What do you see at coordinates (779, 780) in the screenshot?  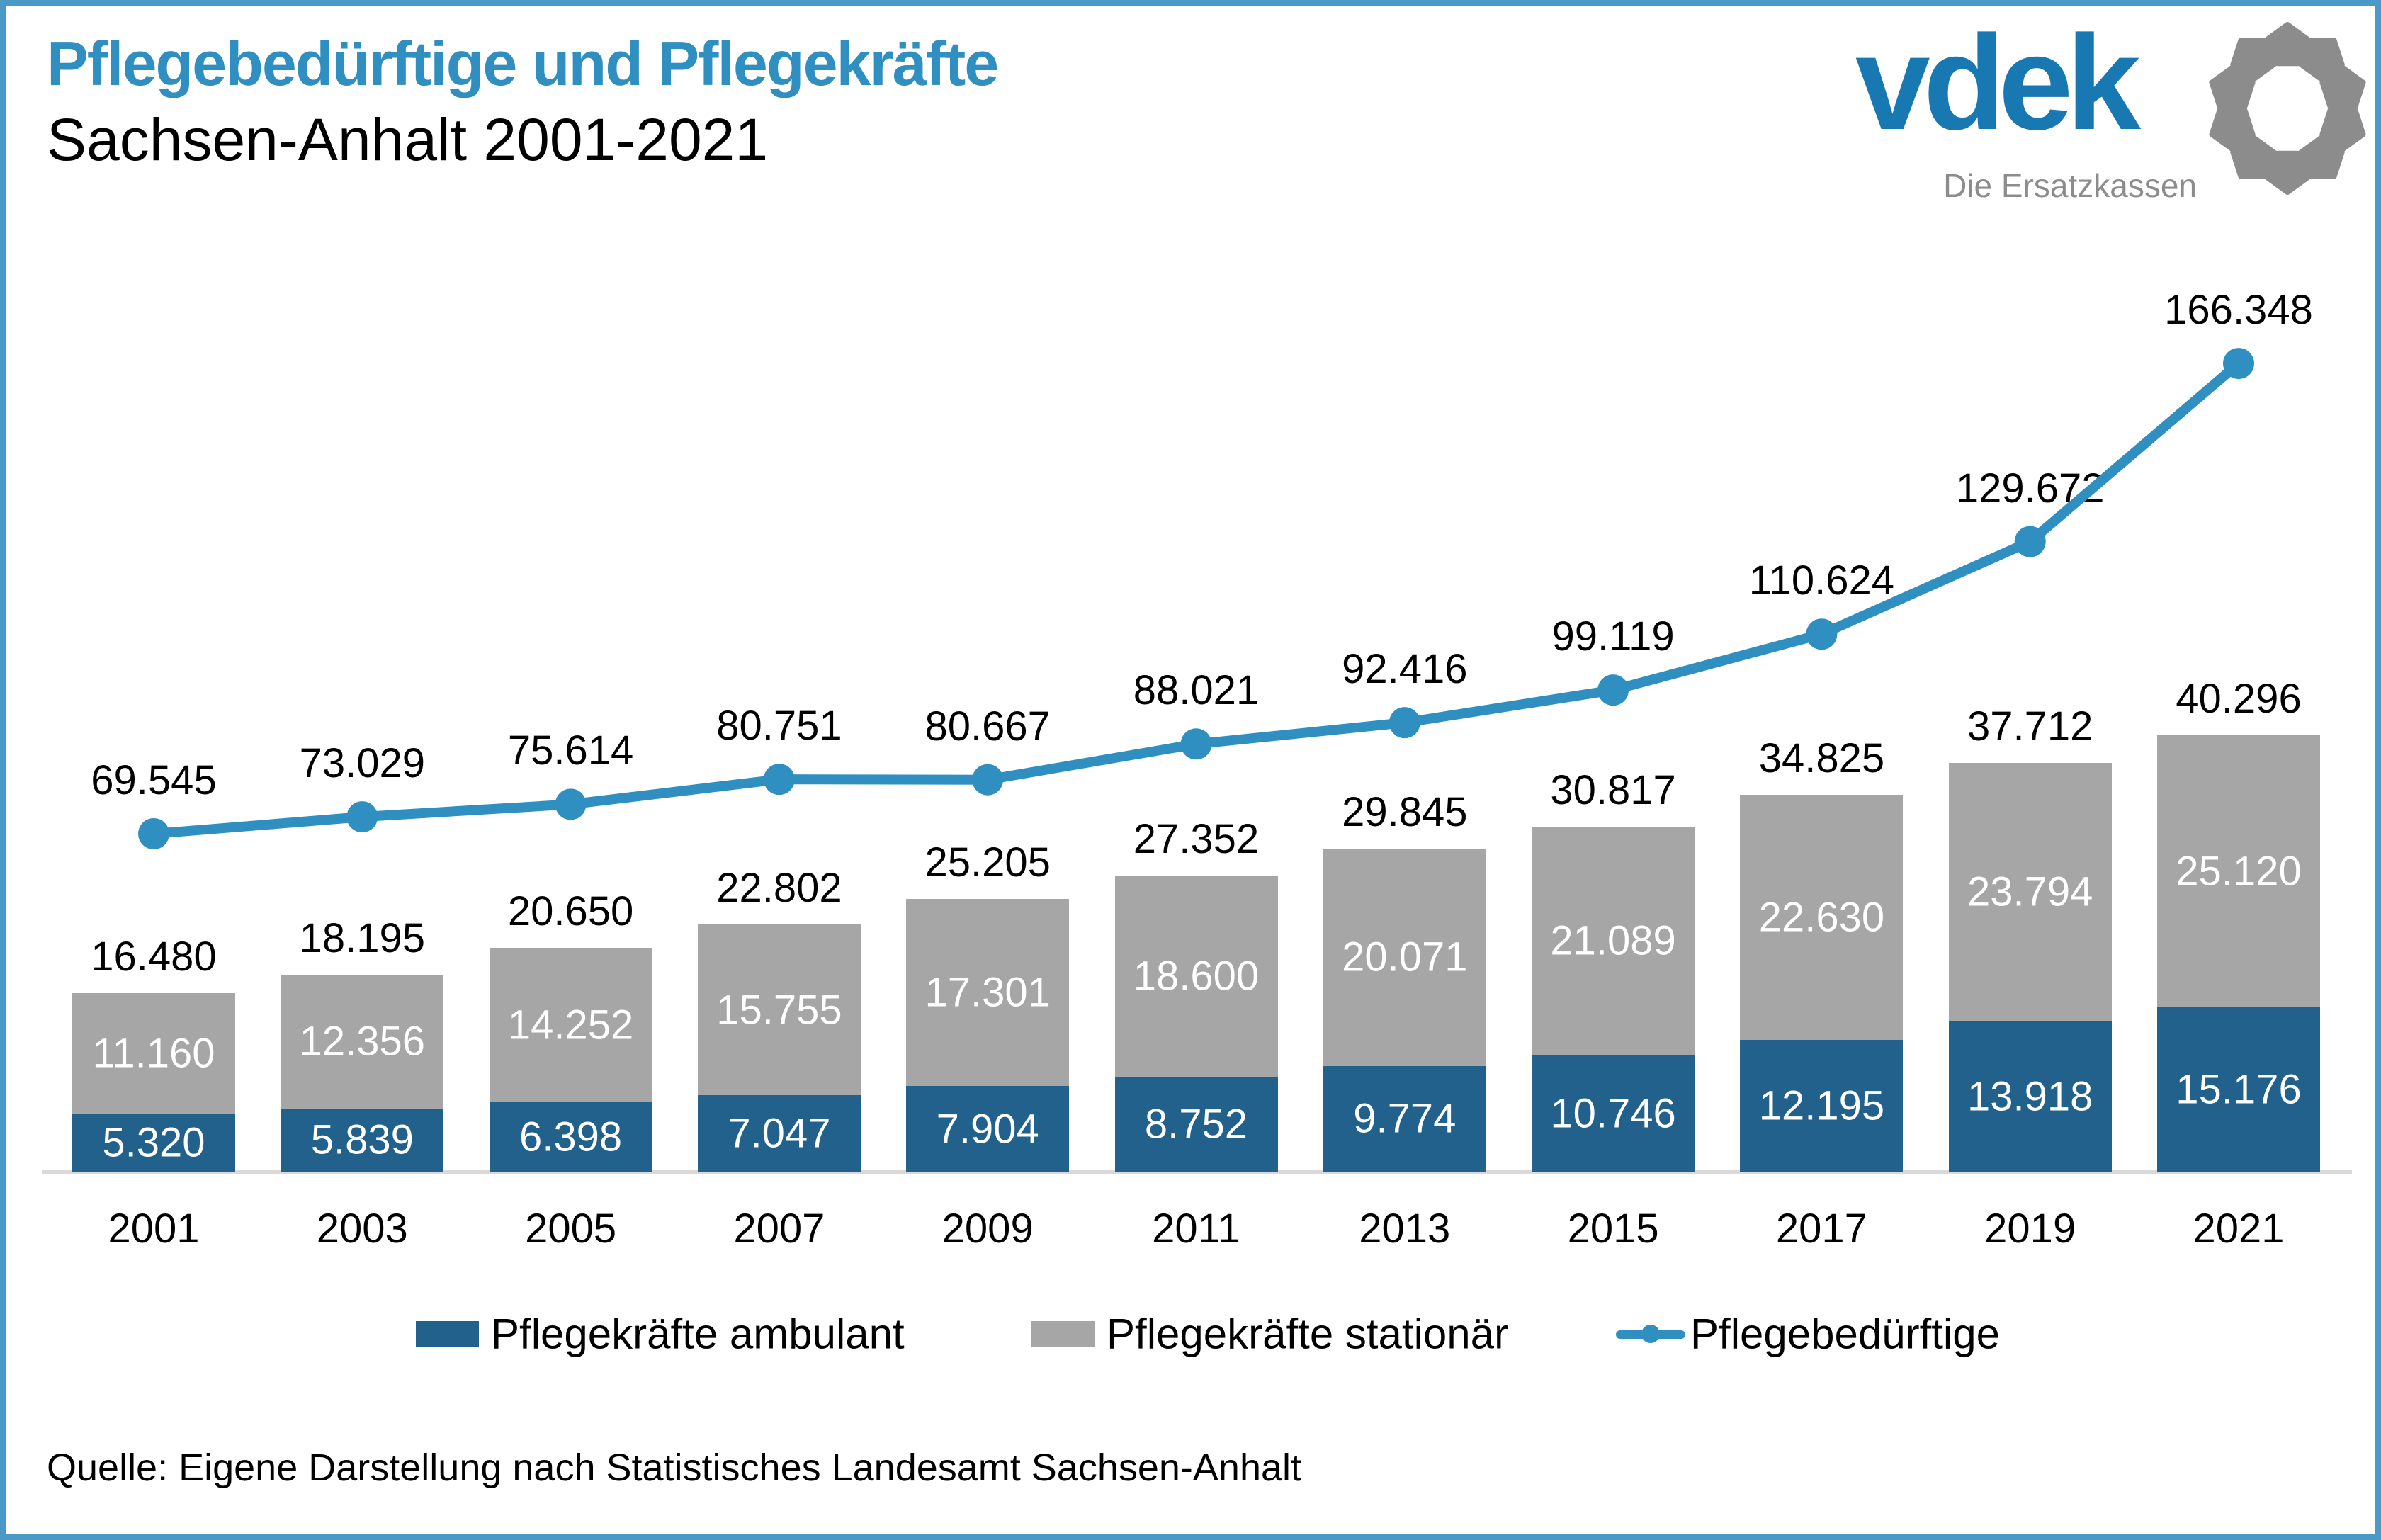 I see `line-point-2007` at bounding box center [779, 780].